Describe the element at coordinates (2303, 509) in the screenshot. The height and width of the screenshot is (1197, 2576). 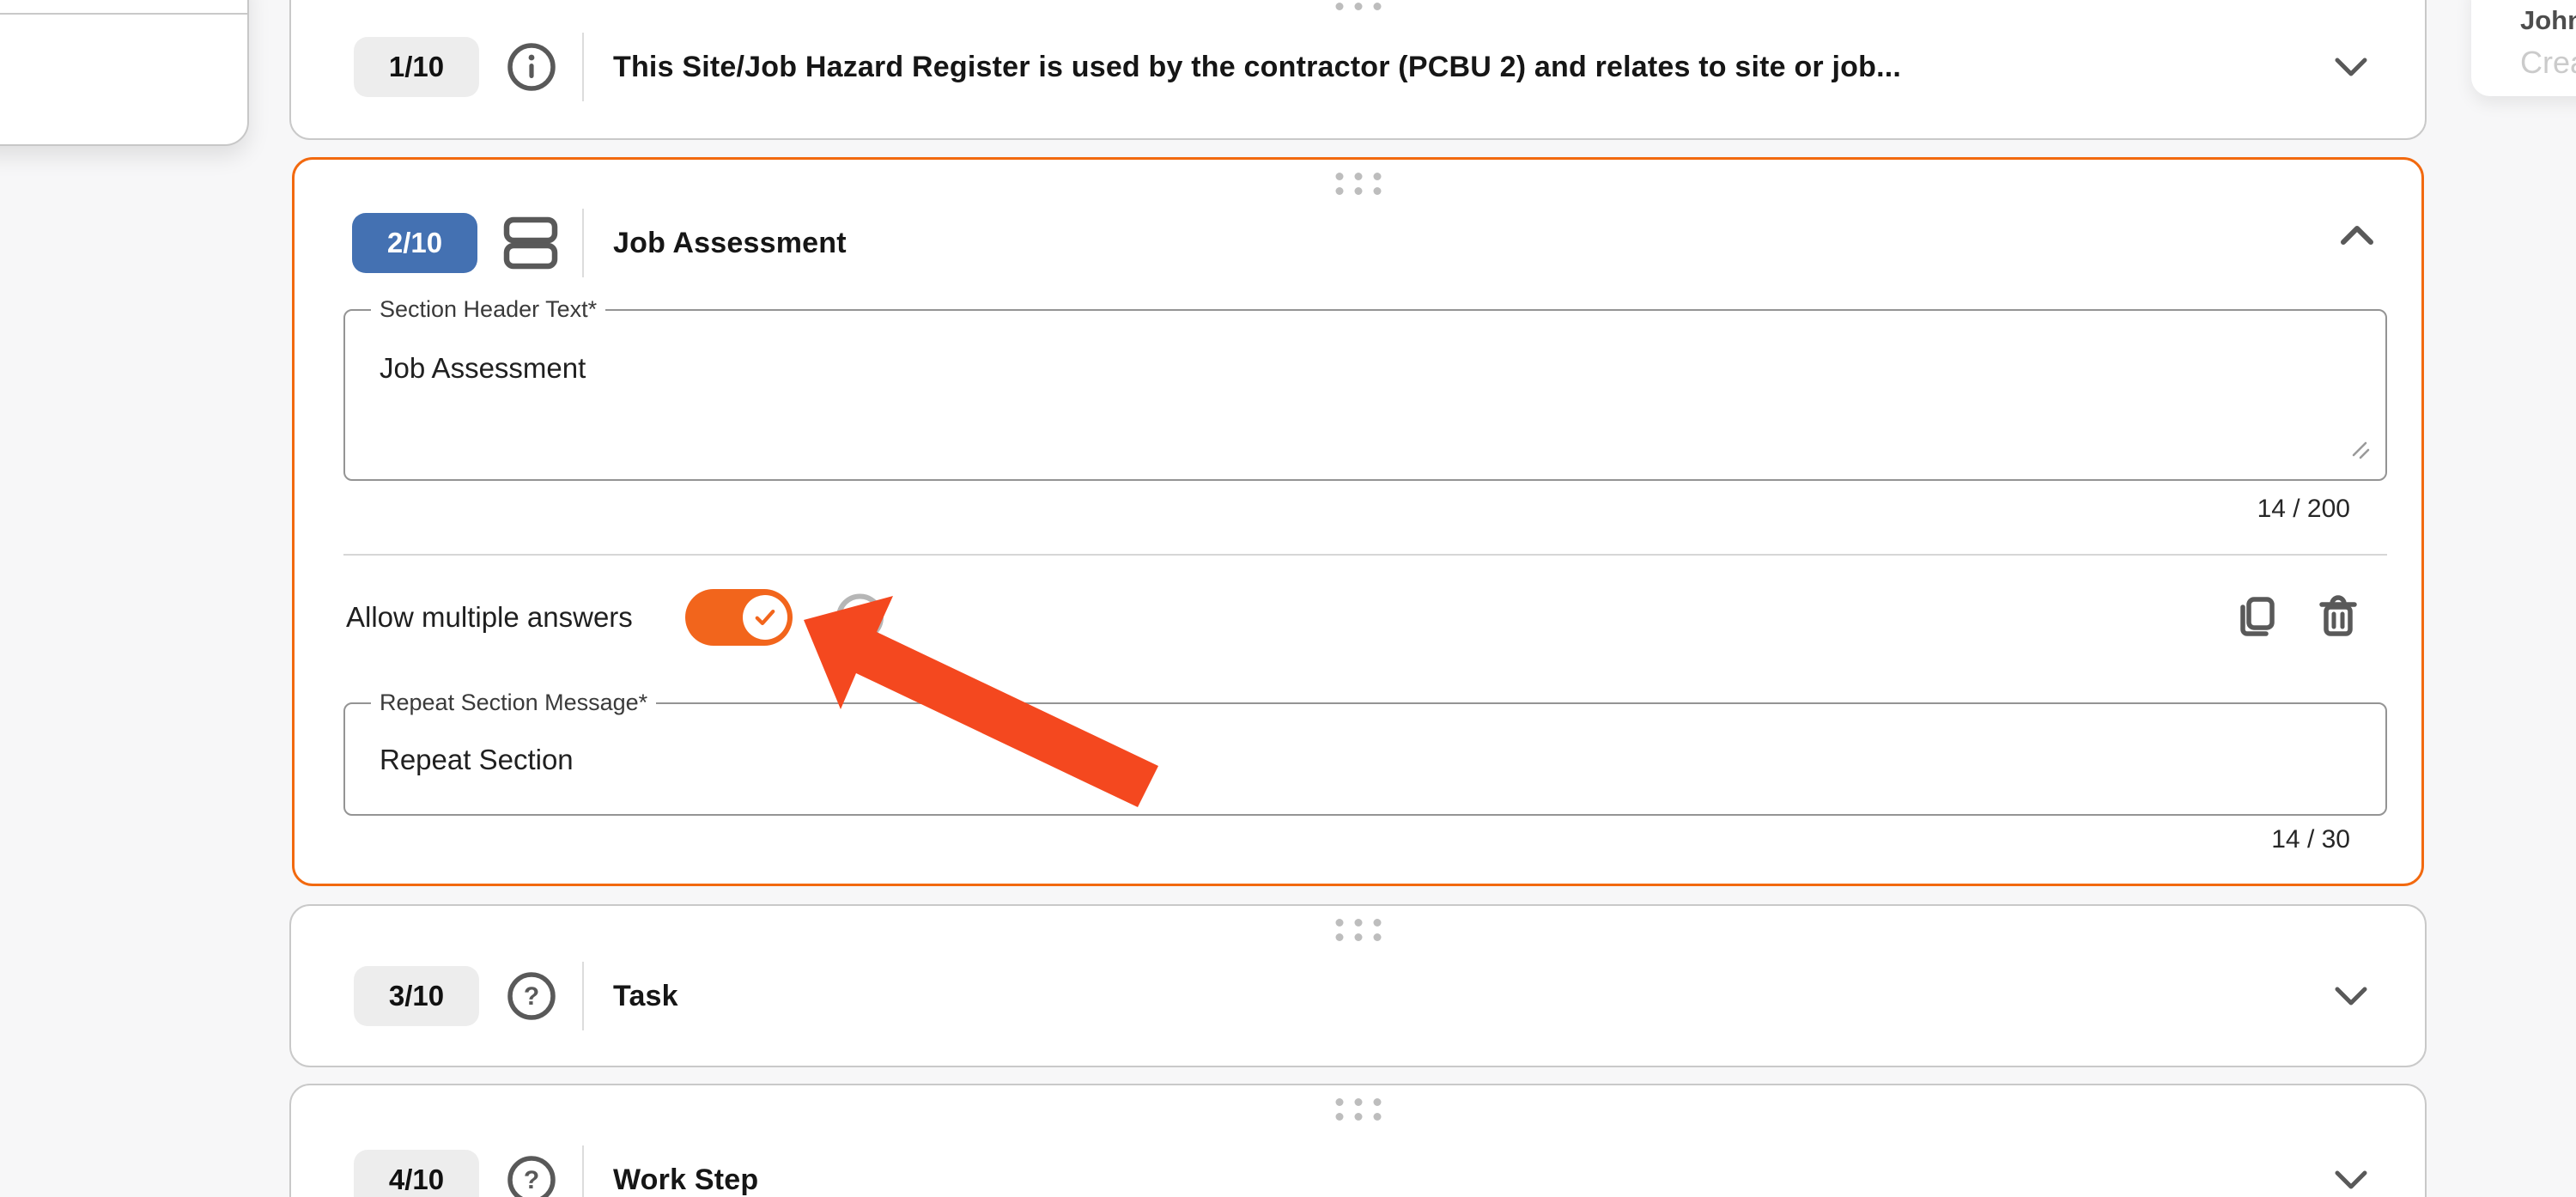
I see `char-counter: 14 / 200` at that location.